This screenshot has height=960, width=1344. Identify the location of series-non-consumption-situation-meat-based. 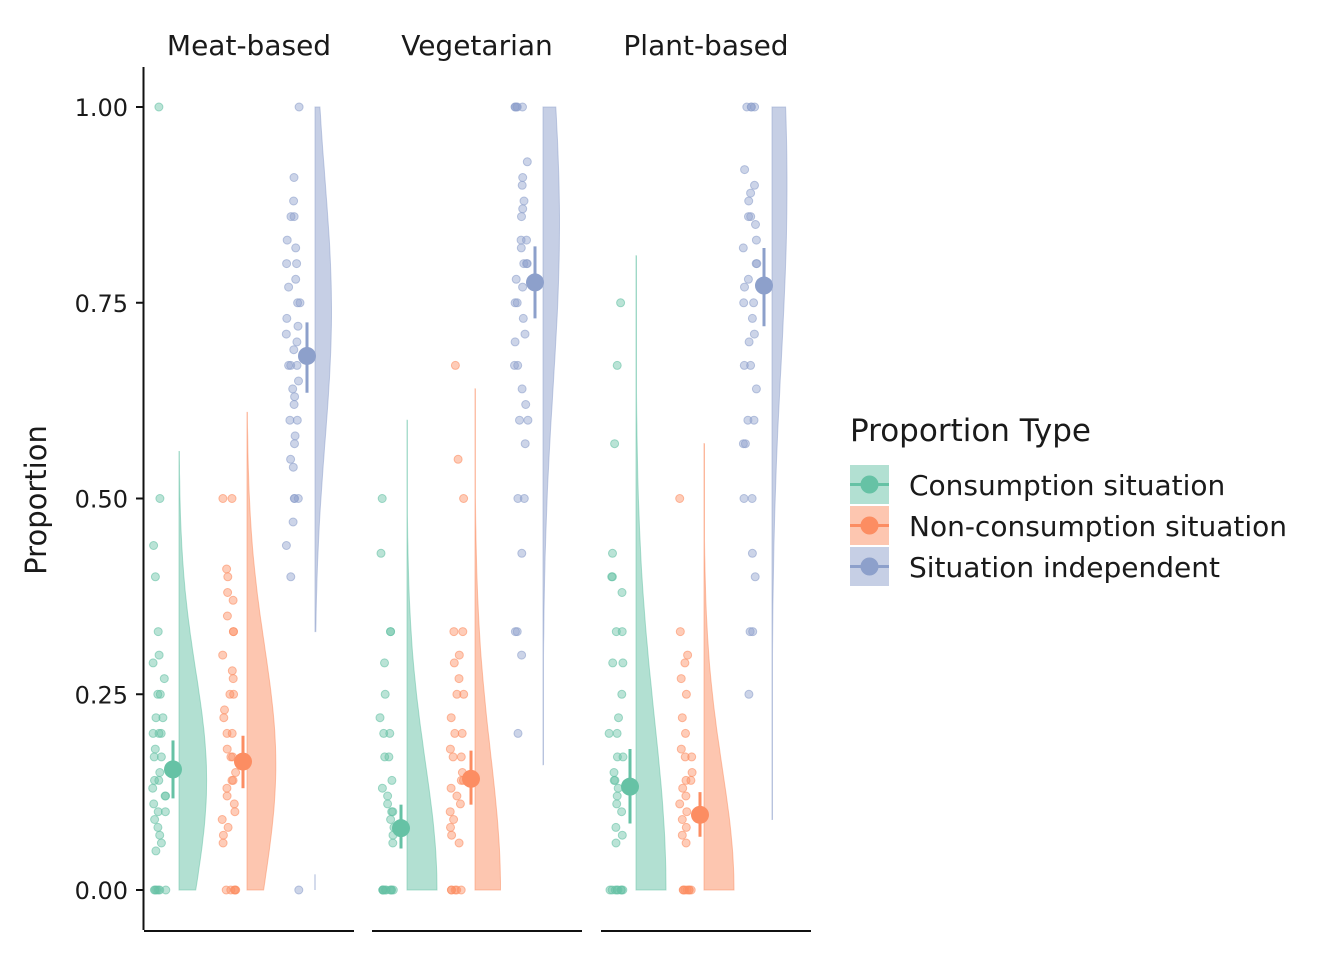
(247, 653).